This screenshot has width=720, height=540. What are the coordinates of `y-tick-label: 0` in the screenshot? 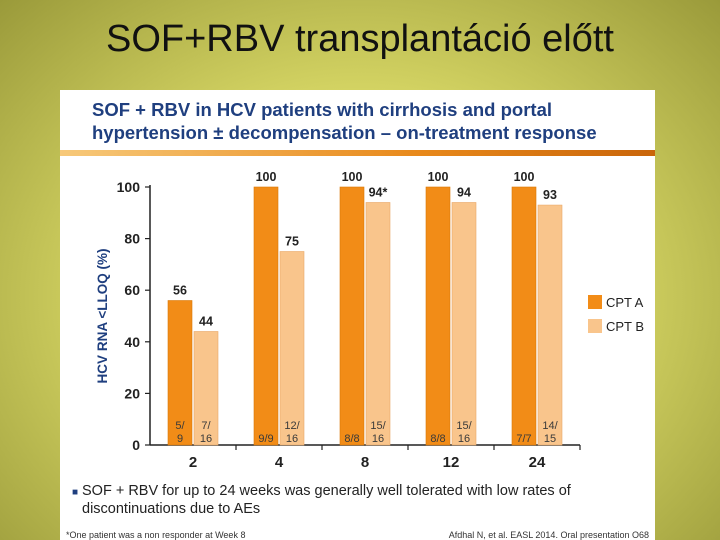 It's located at (136, 445).